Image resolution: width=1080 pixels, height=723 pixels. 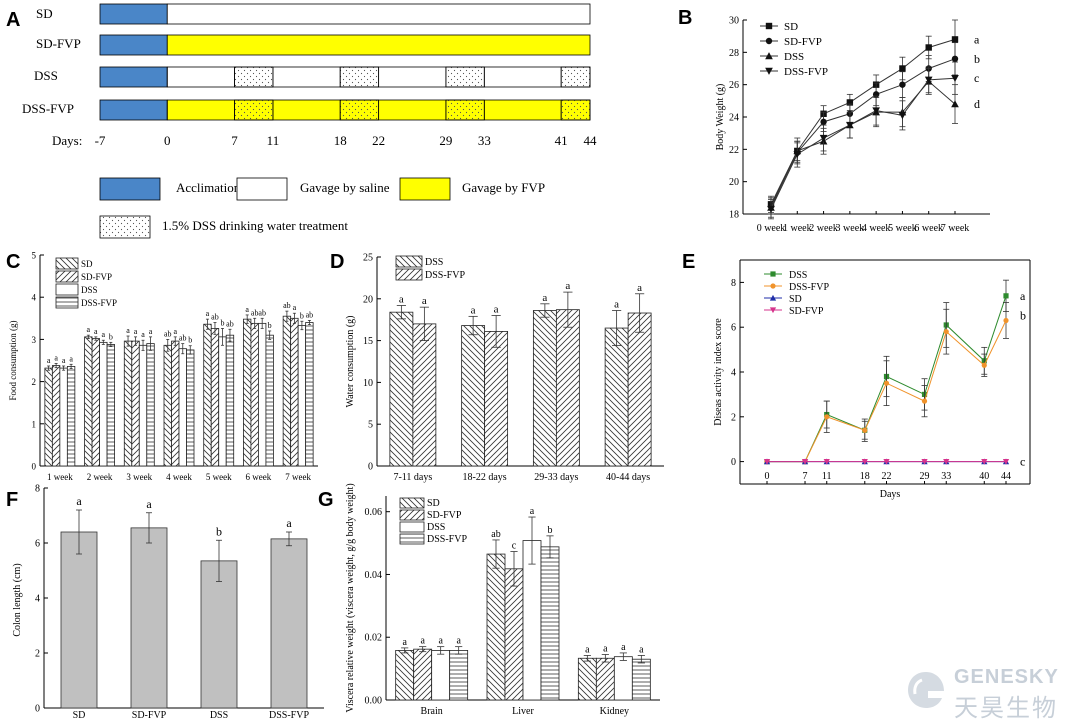 I want to click on panel-g-y-tick-label: 0.00, so click(x=374, y=701).